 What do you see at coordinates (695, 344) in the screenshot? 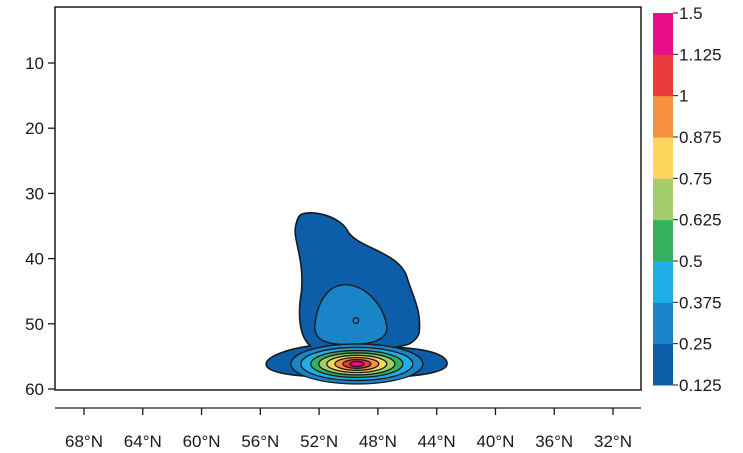
I see `colorbar-label: 0.25` at bounding box center [695, 344].